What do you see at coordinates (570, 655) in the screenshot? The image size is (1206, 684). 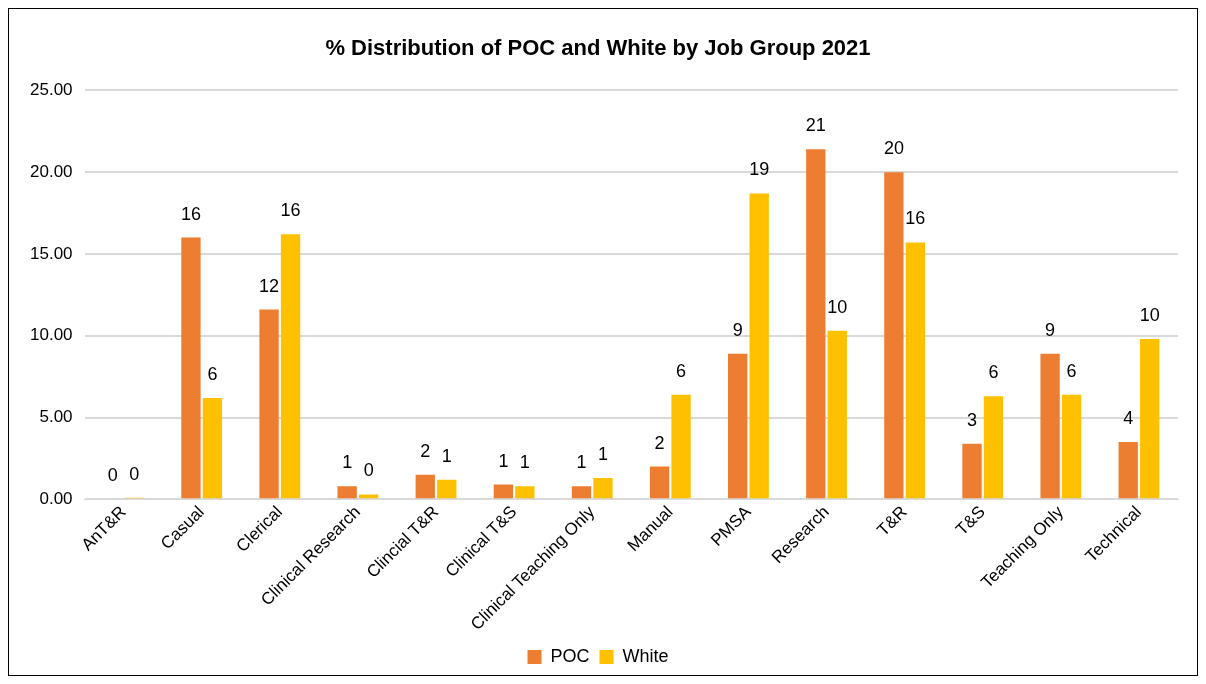 I see `legend-label: POC` at bounding box center [570, 655].